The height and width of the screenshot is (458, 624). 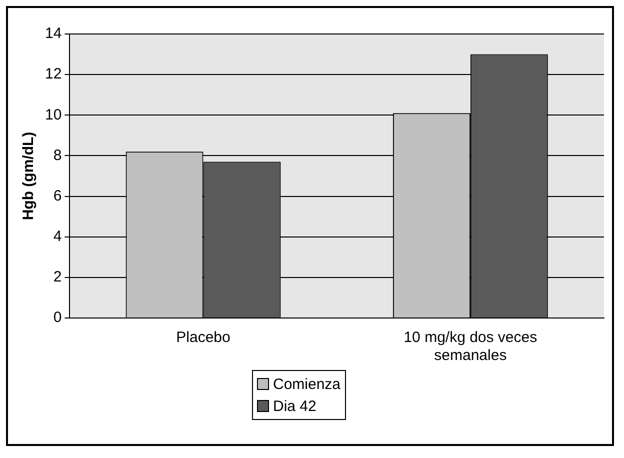 What do you see at coordinates (471, 346) in the screenshot?
I see `x-tick-label: 10 mg/kg dos veces semanales` at bounding box center [471, 346].